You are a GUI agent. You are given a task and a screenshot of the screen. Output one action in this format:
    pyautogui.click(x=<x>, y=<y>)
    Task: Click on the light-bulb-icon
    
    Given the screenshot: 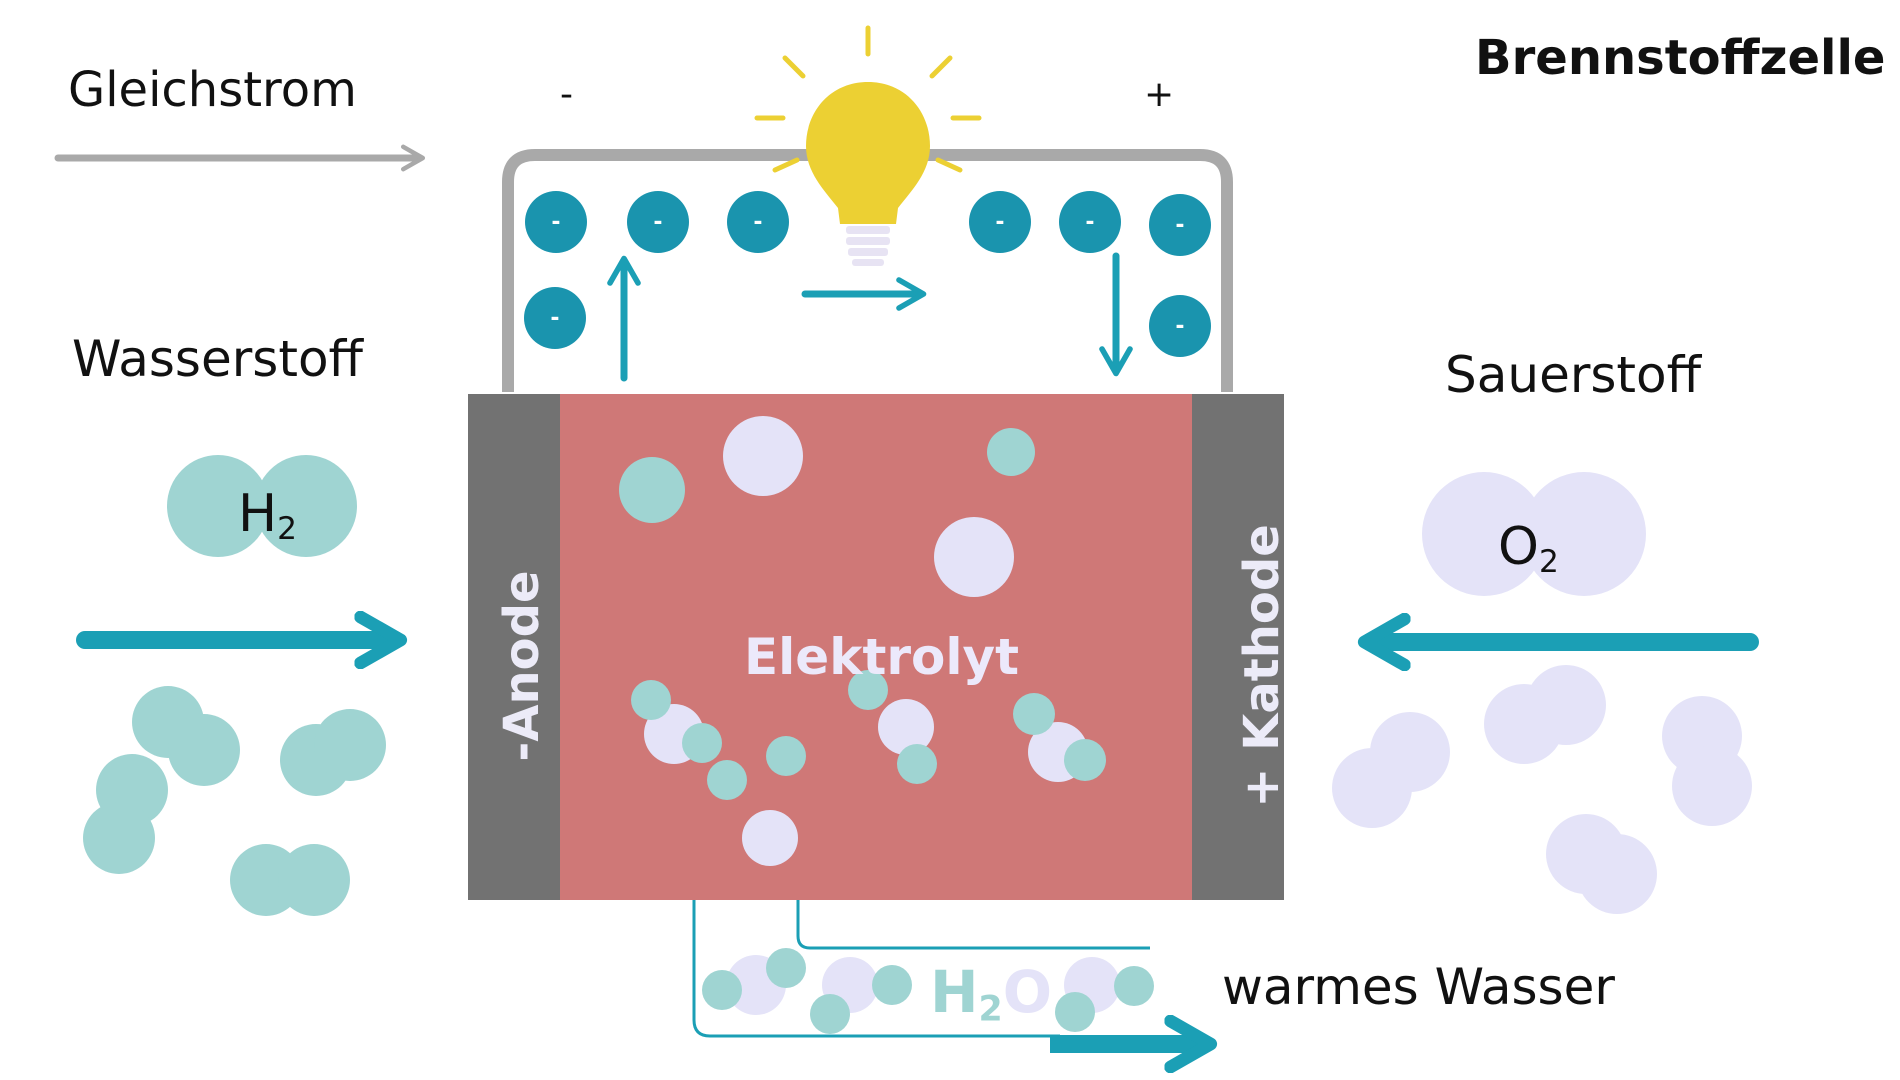 What is the action you would take?
    pyautogui.click(x=868, y=145)
    